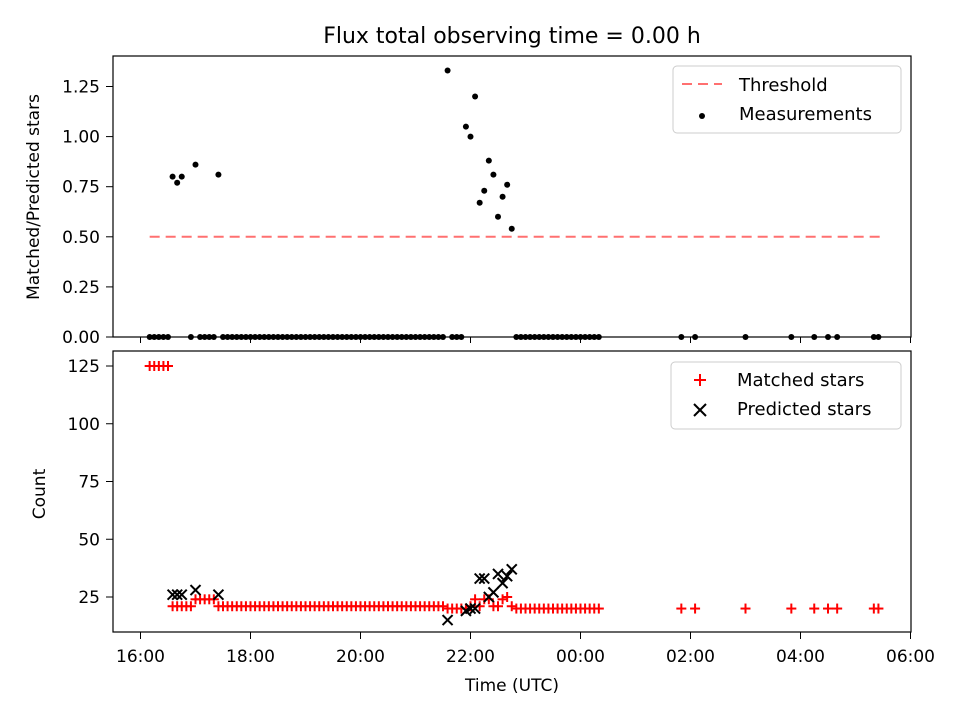 This screenshot has width=960, height=720. What do you see at coordinates (81, 138) in the screenshot?
I see `top-y-tick-label: 1.00` at bounding box center [81, 138].